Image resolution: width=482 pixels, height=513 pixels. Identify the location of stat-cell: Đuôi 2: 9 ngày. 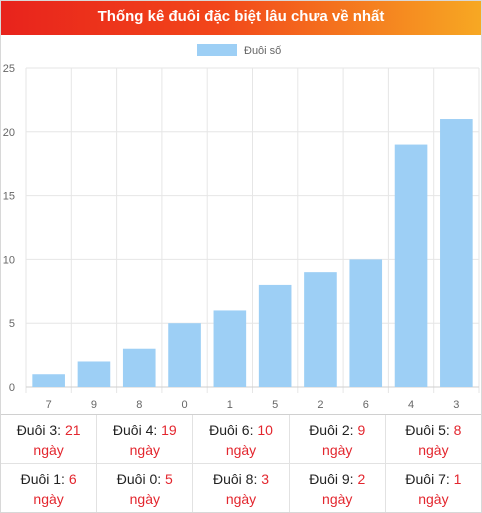
(336, 439).